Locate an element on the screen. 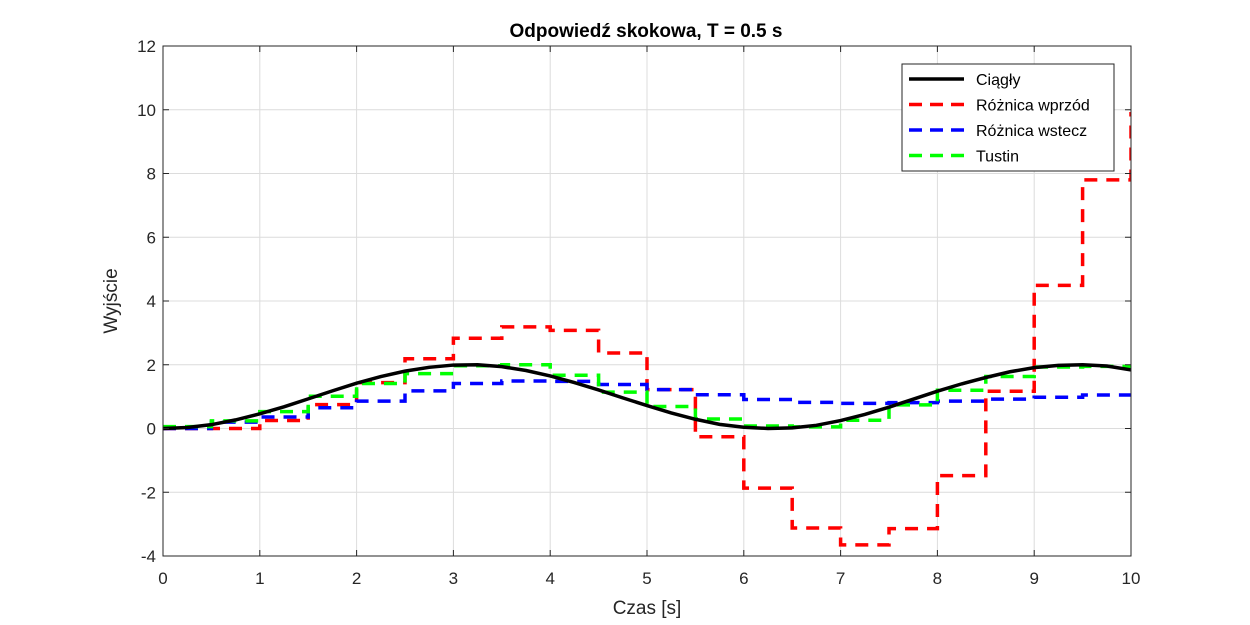 The image size is (1250, 625). x-tick-label: 1 is located at coordinates (259, 578).